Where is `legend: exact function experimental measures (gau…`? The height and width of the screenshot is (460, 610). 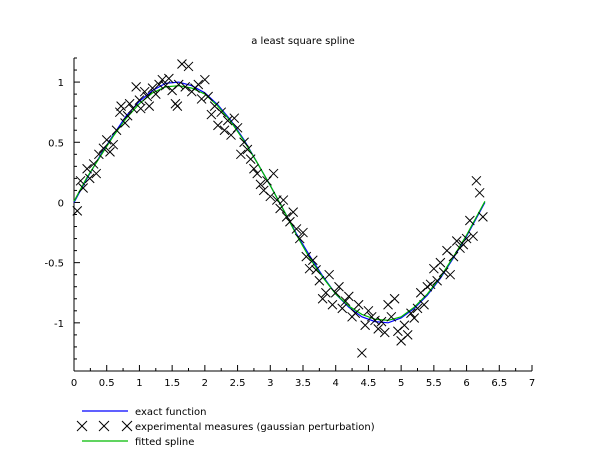
legend: exact function experimental measures (gau… is located at coordinates (225, 427).